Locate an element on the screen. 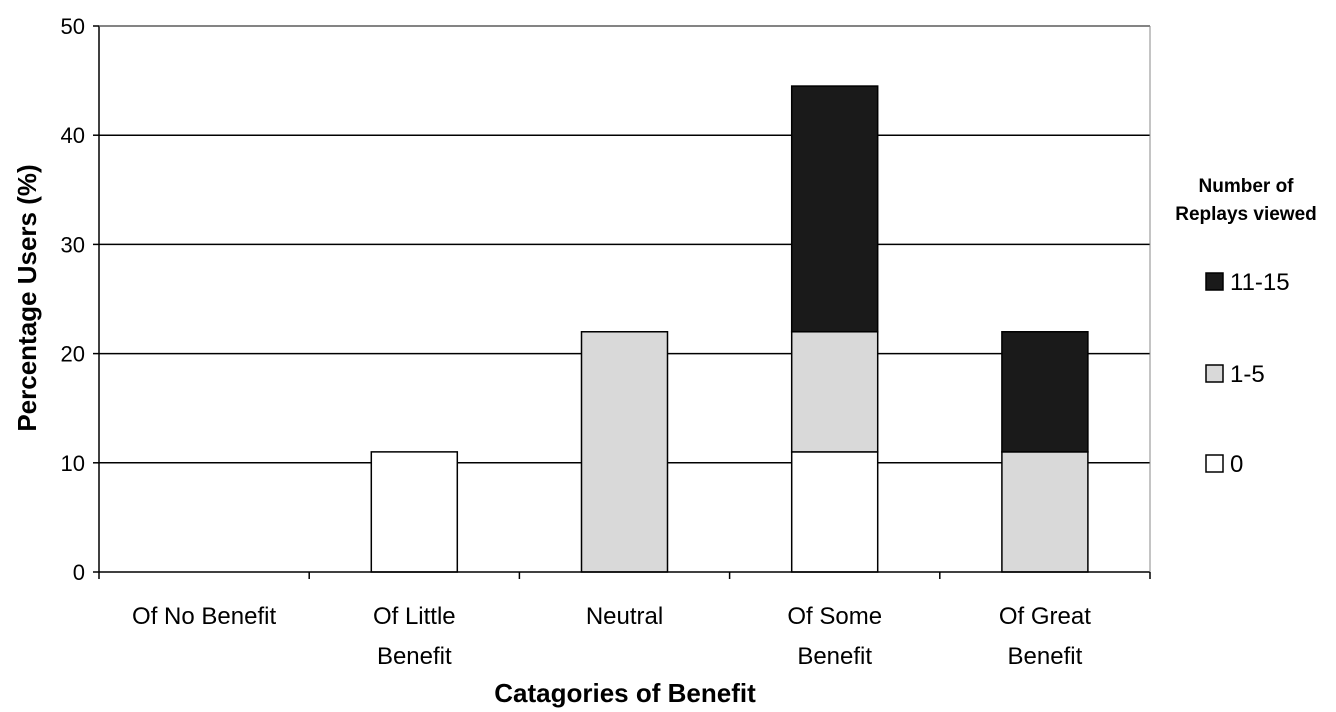 Image resolution: width=1336 pixels, height=712 pixels. legend-title: Number of Replays viewed is located at coordinates (1246, 200).